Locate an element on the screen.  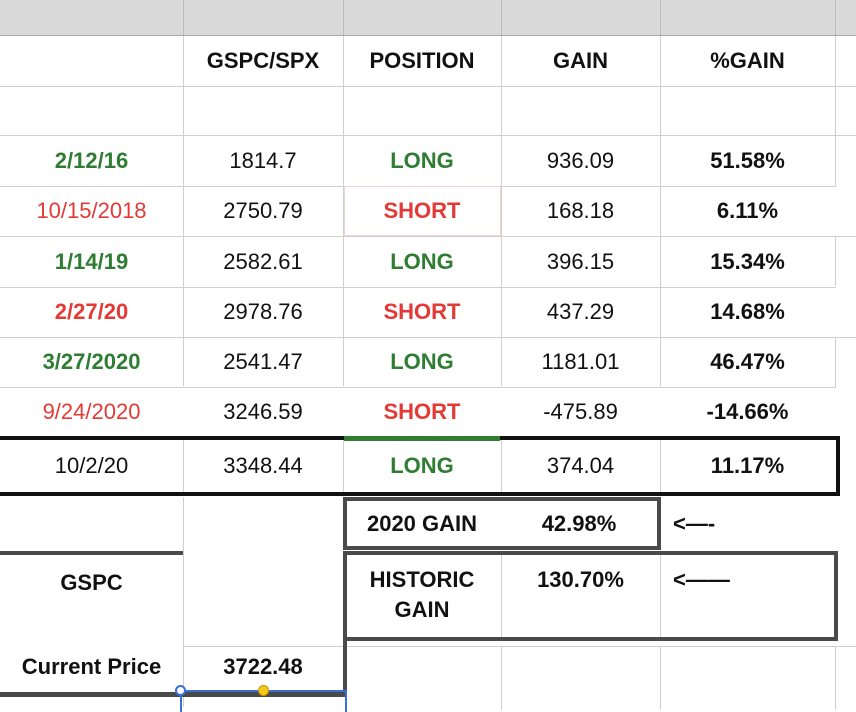
trade-gain: 396.15 is located at coordinates (580, 261).